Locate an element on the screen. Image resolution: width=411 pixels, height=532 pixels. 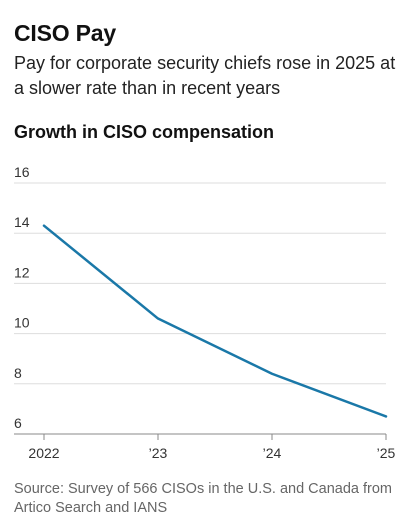
x-tick-label: ’25 is located at coordinates (386, 453).